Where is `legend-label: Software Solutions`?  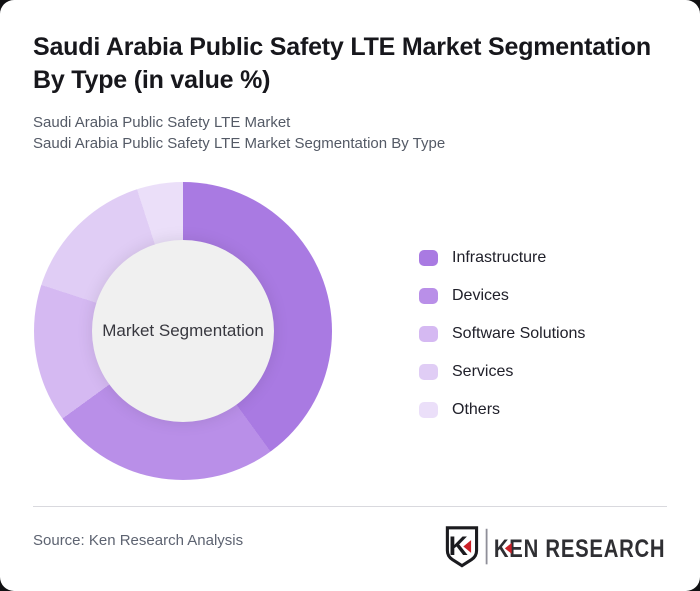
legend-label: Software Solutions is located at coordinates (519, 333).